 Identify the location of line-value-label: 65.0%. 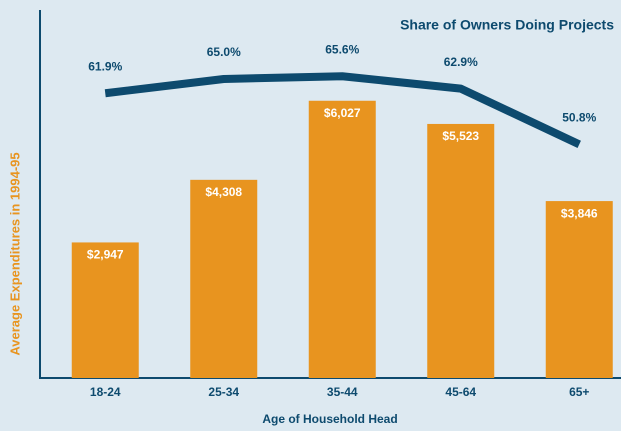
(224, 52).